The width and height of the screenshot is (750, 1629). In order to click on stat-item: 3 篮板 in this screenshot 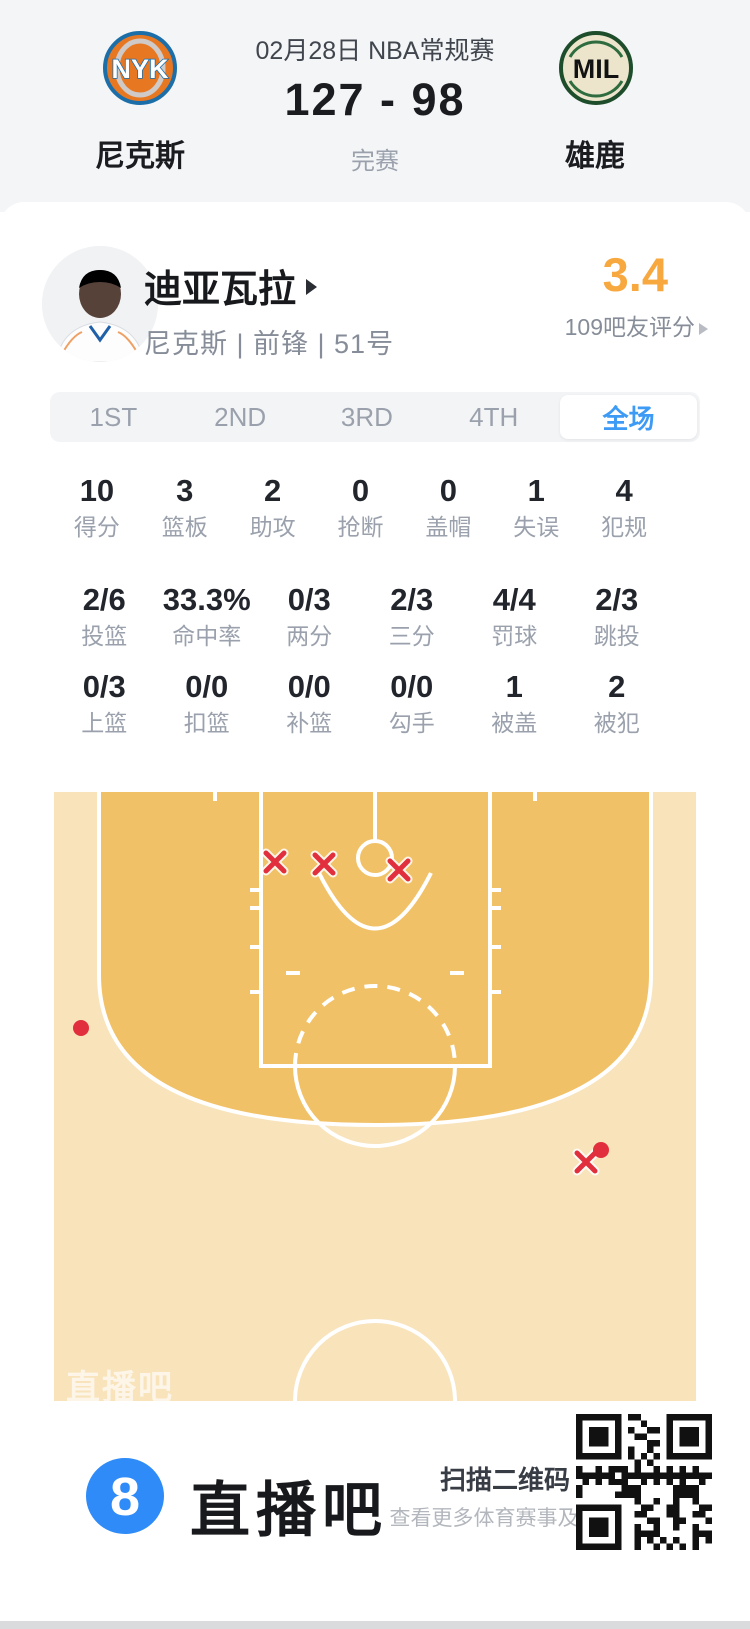, I will do `click(185, 508)`.